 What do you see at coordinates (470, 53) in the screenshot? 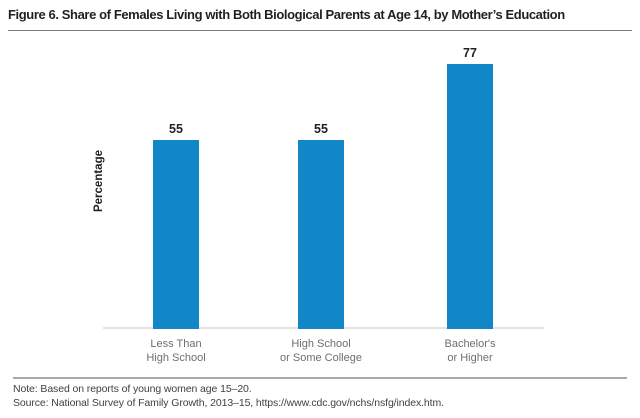
I see `bar-value-label: 77` at bounding box center [470, 53].